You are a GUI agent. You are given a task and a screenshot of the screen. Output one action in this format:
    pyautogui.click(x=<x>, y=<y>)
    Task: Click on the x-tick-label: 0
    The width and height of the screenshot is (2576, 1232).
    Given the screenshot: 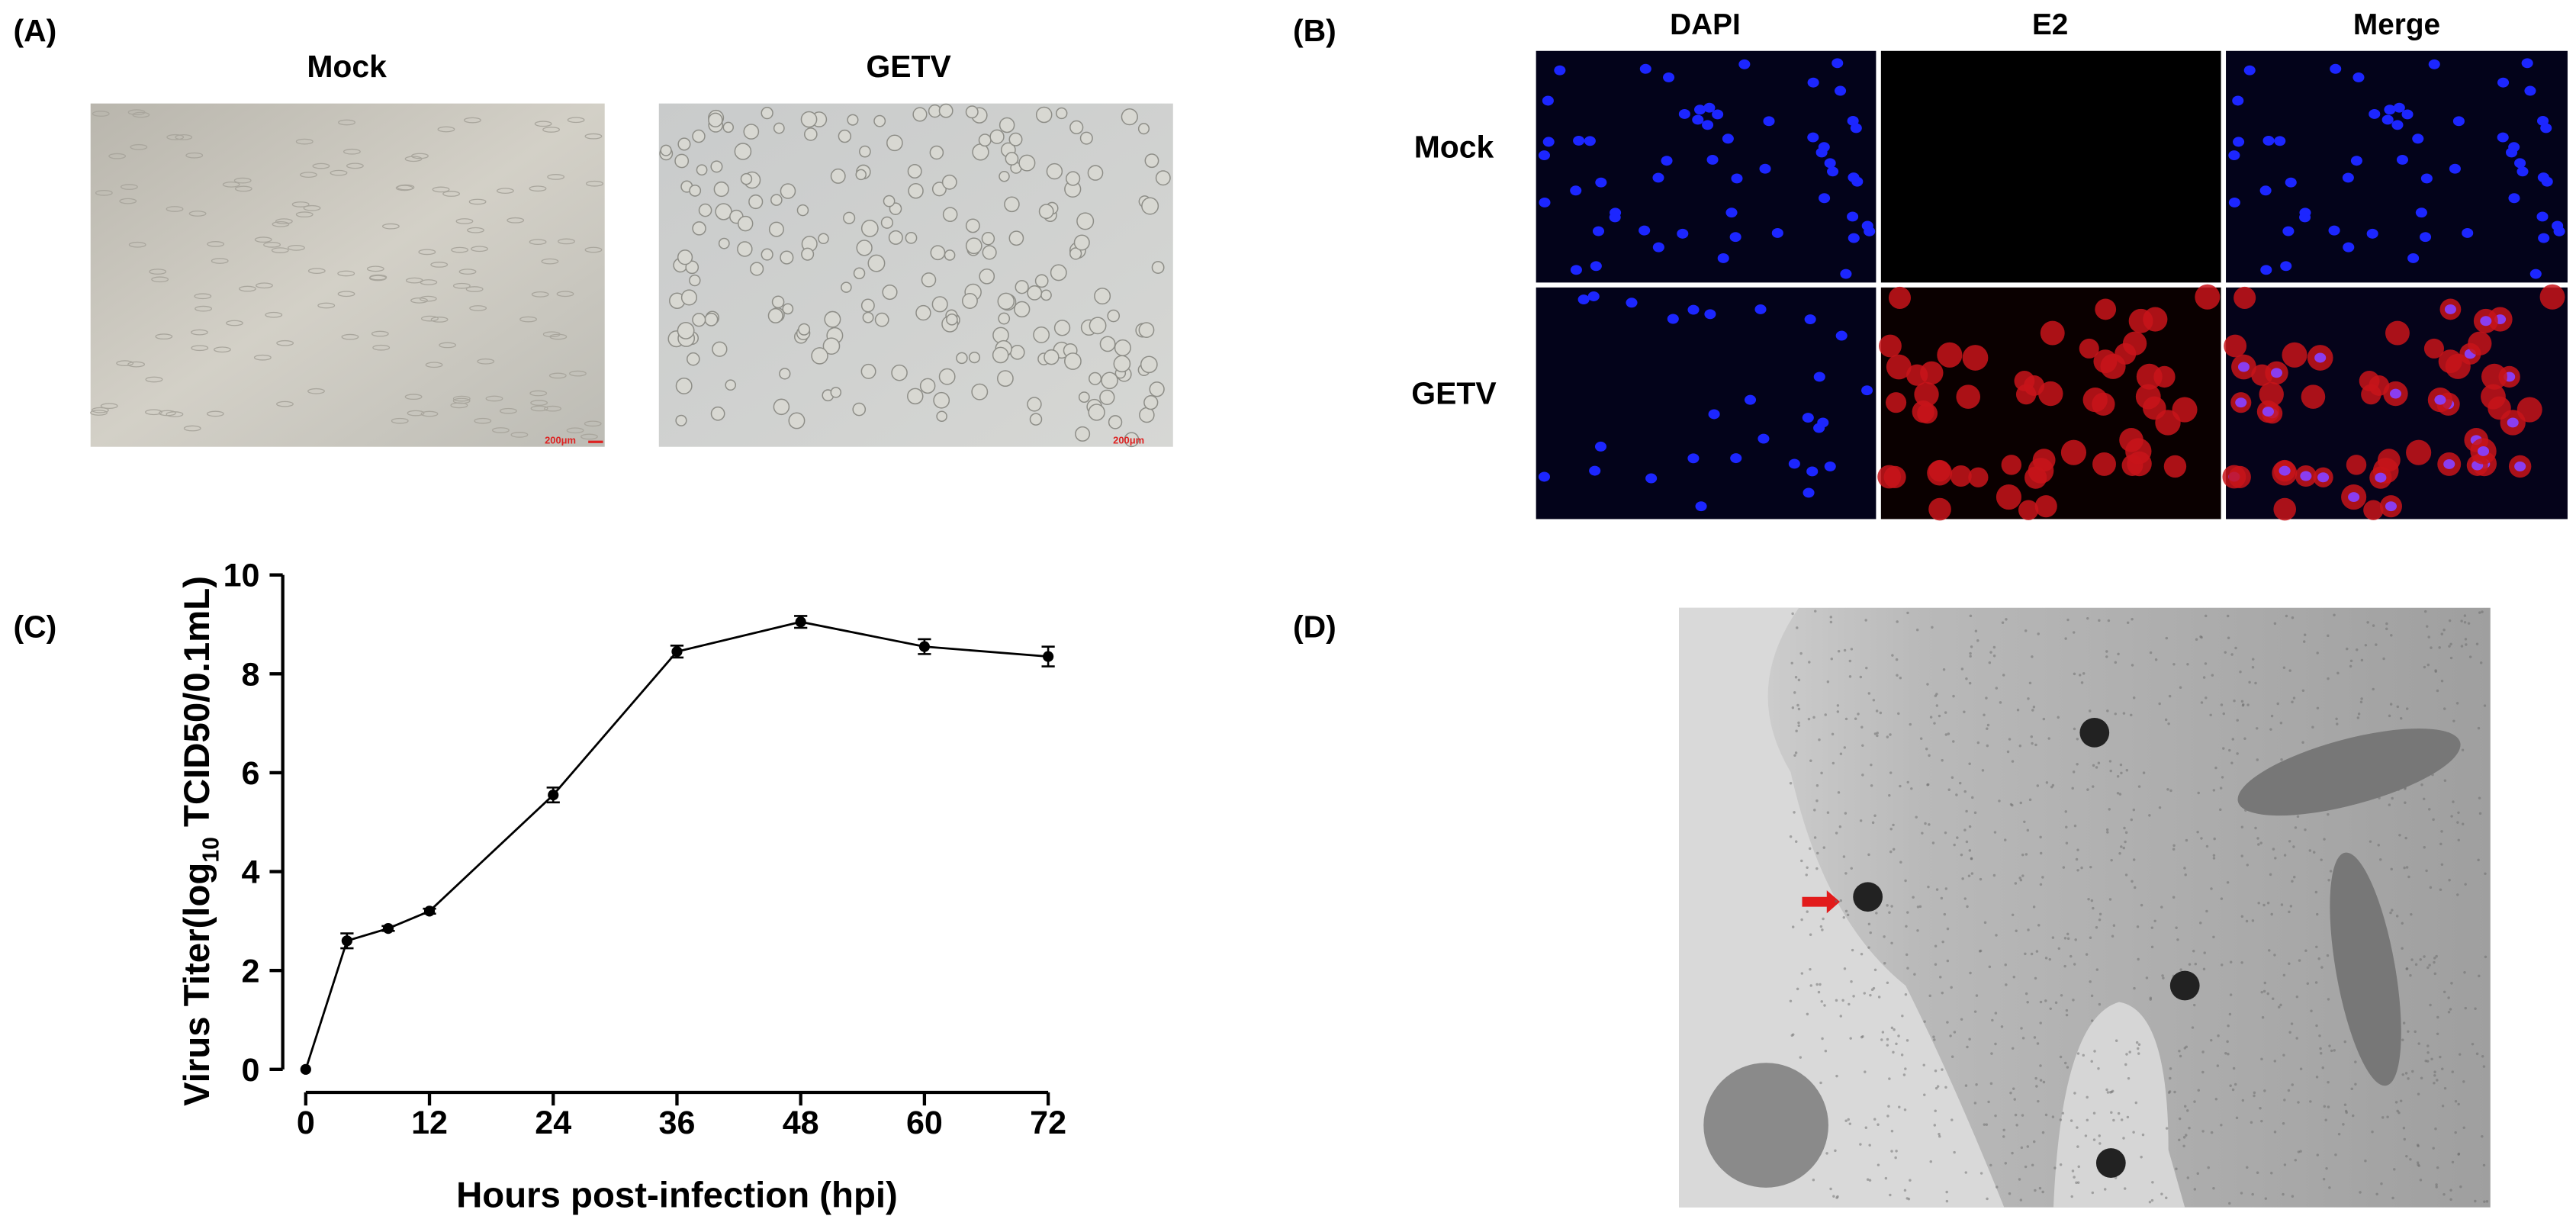 What is the action you would take?
    pyautogui.click(x=306, y=1123)
    